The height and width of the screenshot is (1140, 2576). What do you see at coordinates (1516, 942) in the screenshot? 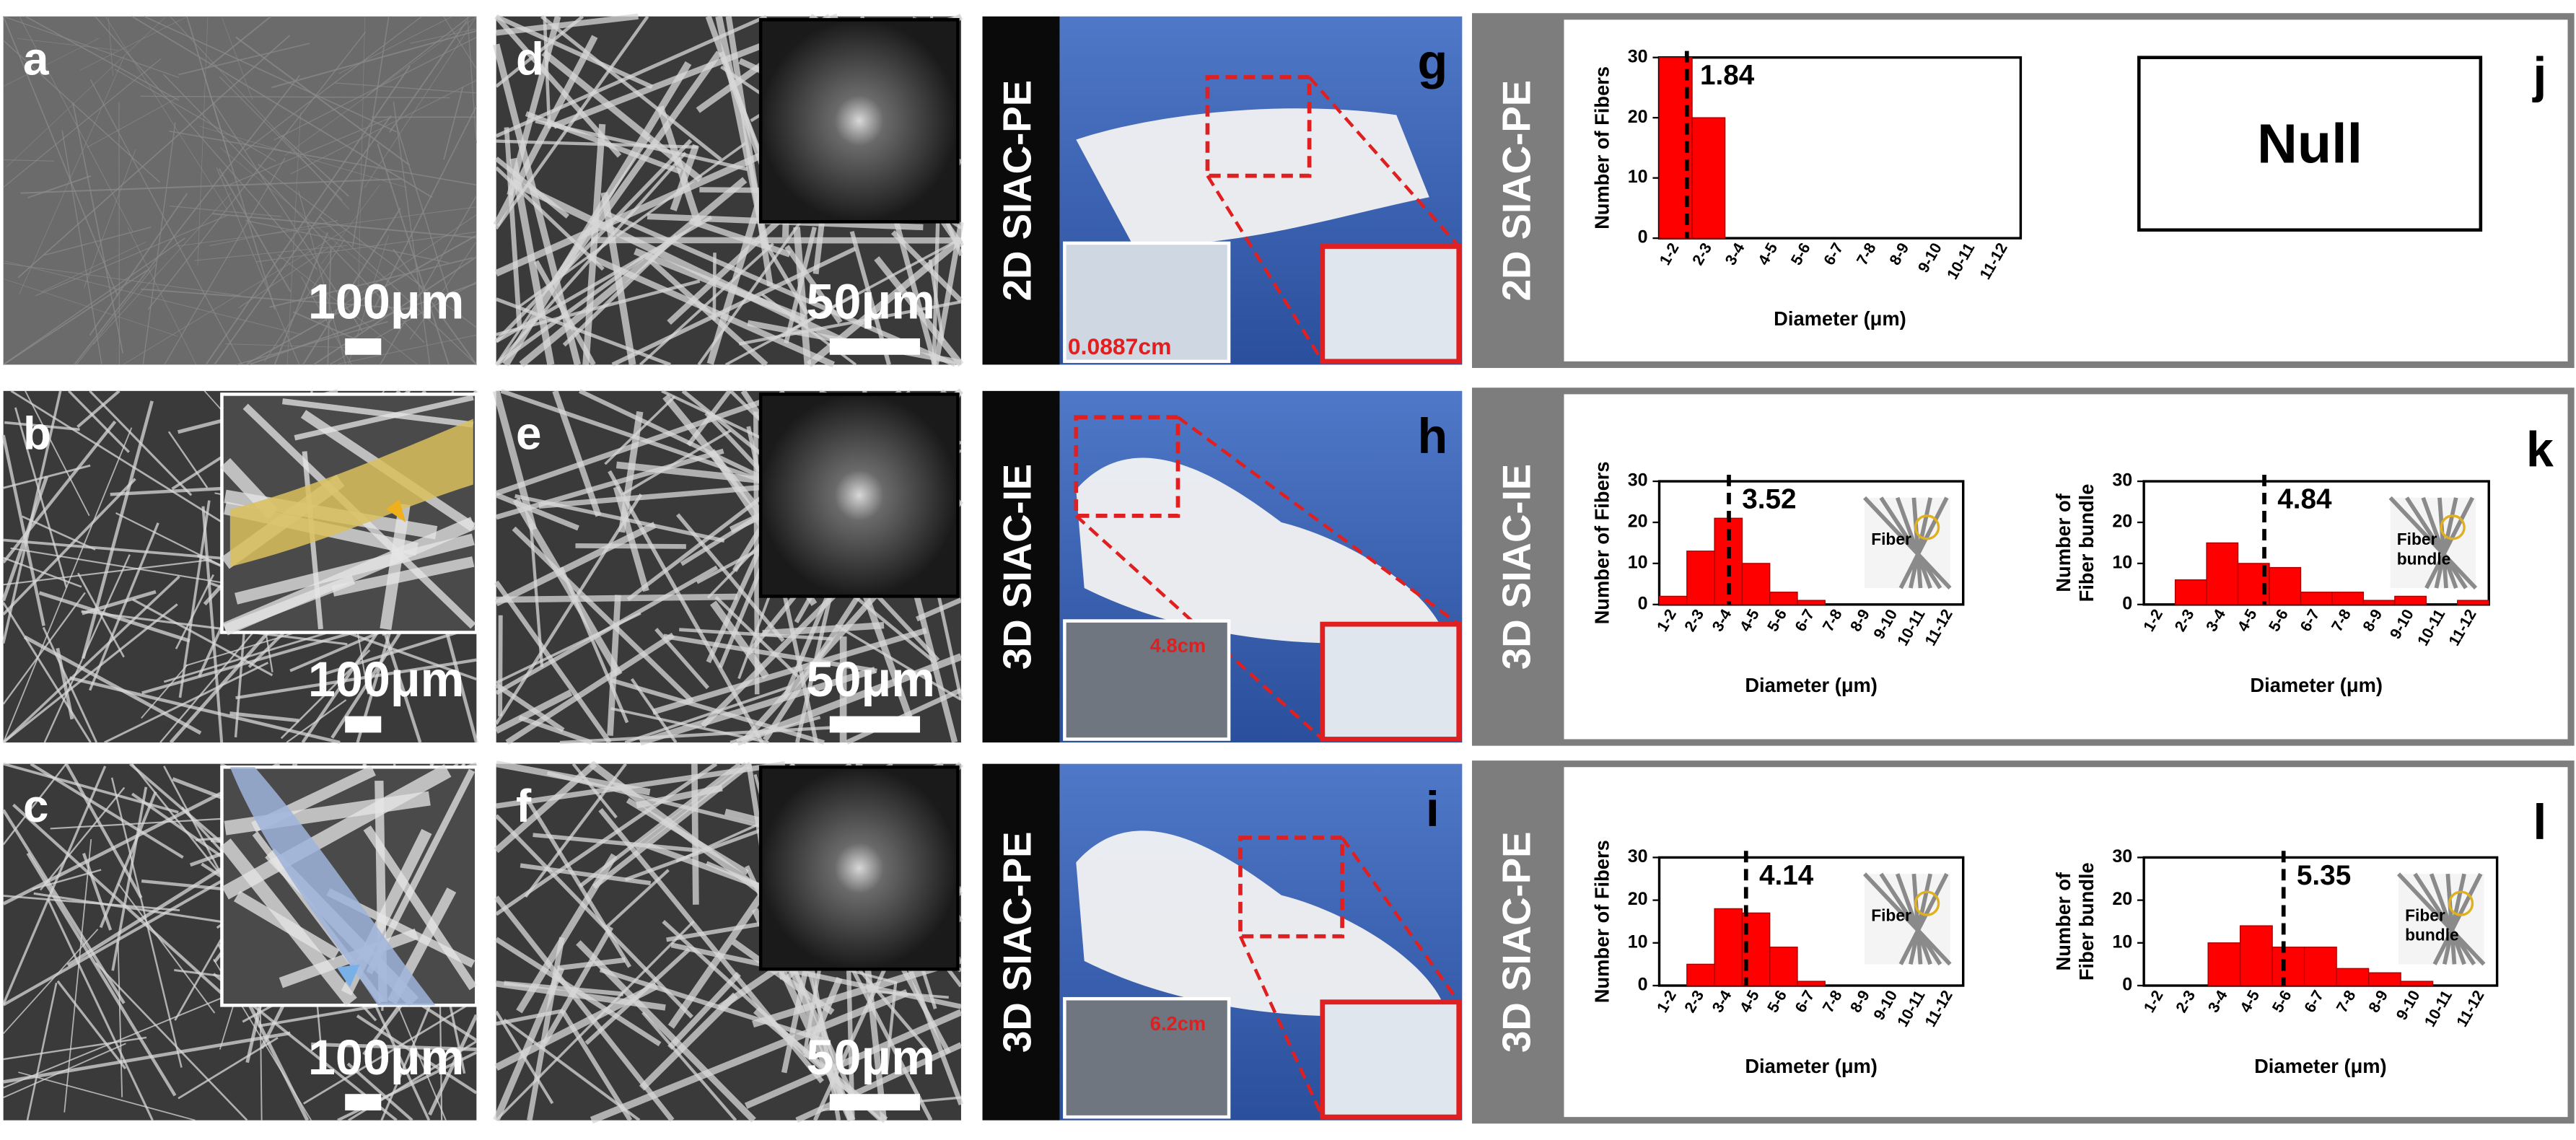
I see `sample-label: 3D SIAC-PE` at bounding box center [1516, 942].